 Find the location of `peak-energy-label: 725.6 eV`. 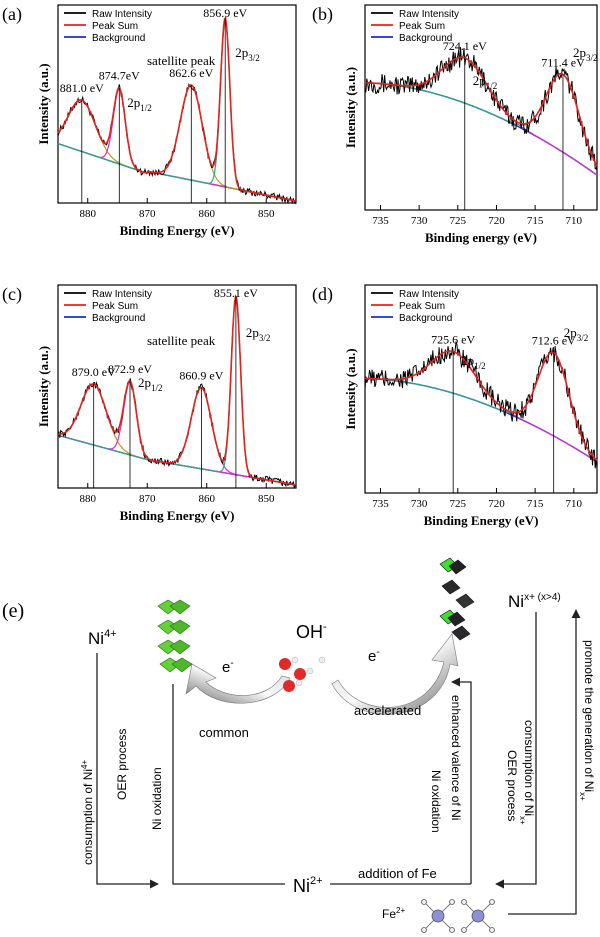

peak-energy-label: 725.6 eV is located at coordinates (453, 340).